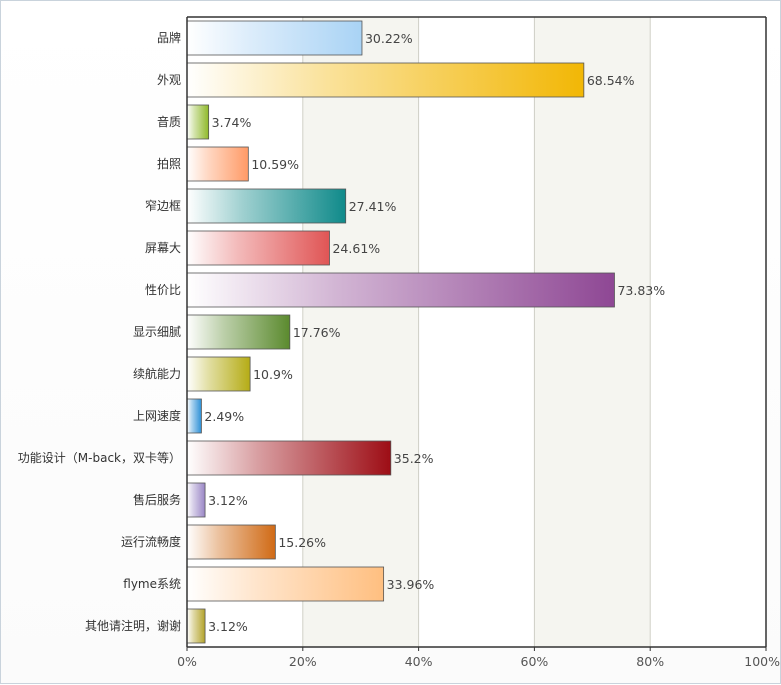  Describe the element at coordinates (419, 661) in the screenshot. I see `x-tick-label: 40%` at that location.